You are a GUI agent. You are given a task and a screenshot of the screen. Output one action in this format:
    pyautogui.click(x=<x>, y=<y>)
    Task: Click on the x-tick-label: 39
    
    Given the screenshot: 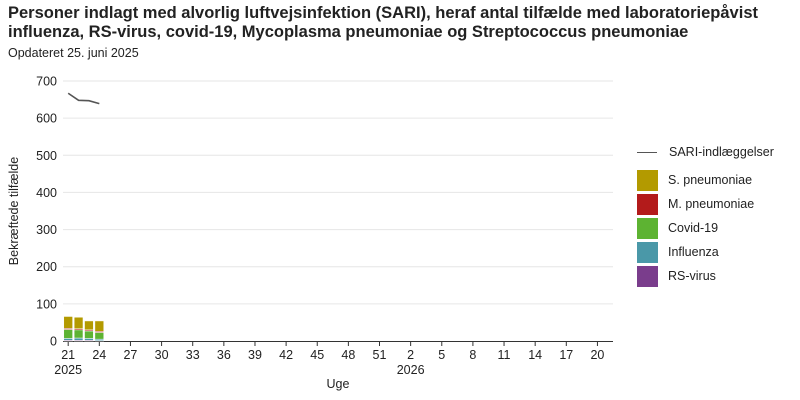 What is the action you would take?
    pyautogui.click(x=255, y=355)
    